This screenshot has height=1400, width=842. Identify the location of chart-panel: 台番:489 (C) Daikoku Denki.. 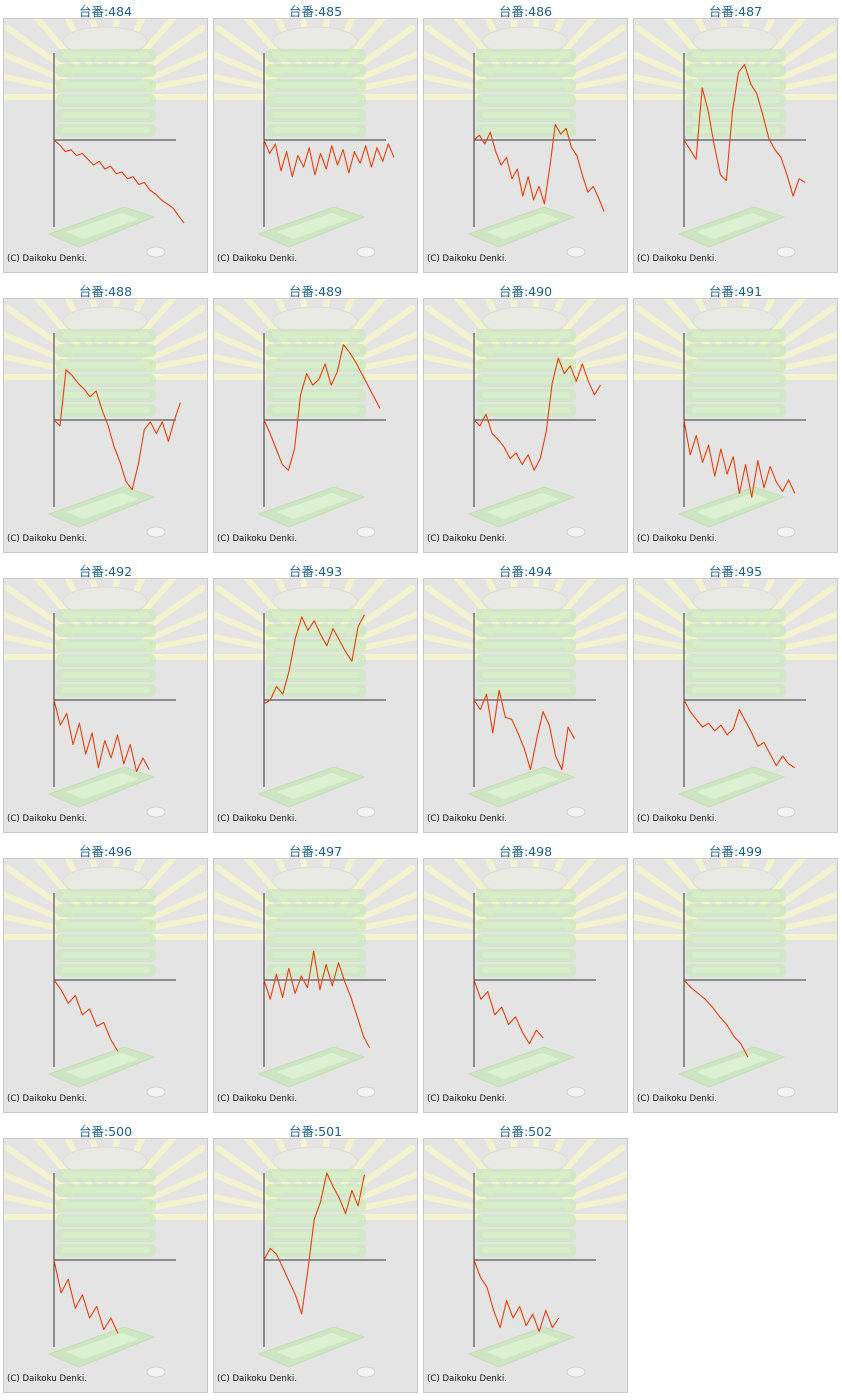
(315, 420).